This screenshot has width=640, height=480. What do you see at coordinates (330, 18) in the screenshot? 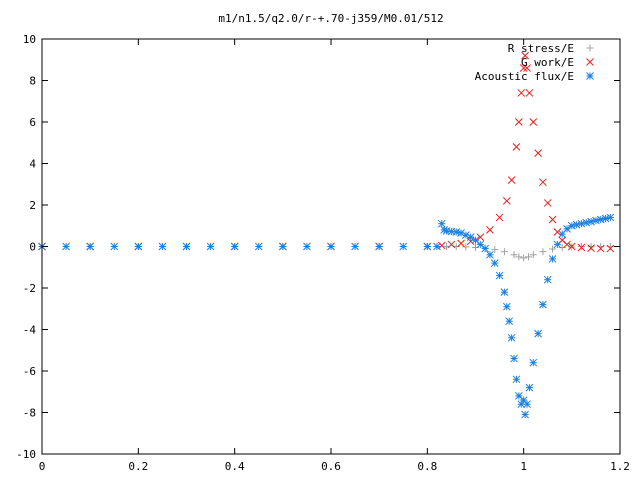
I see `chart-title: m1/n1.5/q2.0/r-+.70-j359/M0.01/512` at bounding box center [330, 18].